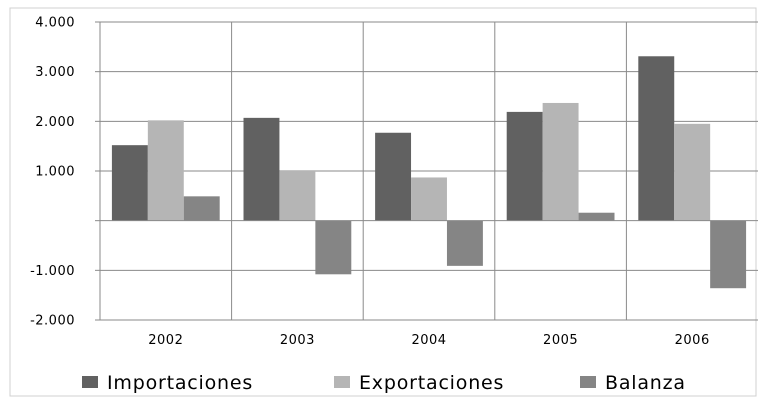 This screenshot has height=398, width=762. What do you see at coordinates (52, 321) in the screenshot?
I see `y-tick-label: -2.000` at bounding box center [52, 321].